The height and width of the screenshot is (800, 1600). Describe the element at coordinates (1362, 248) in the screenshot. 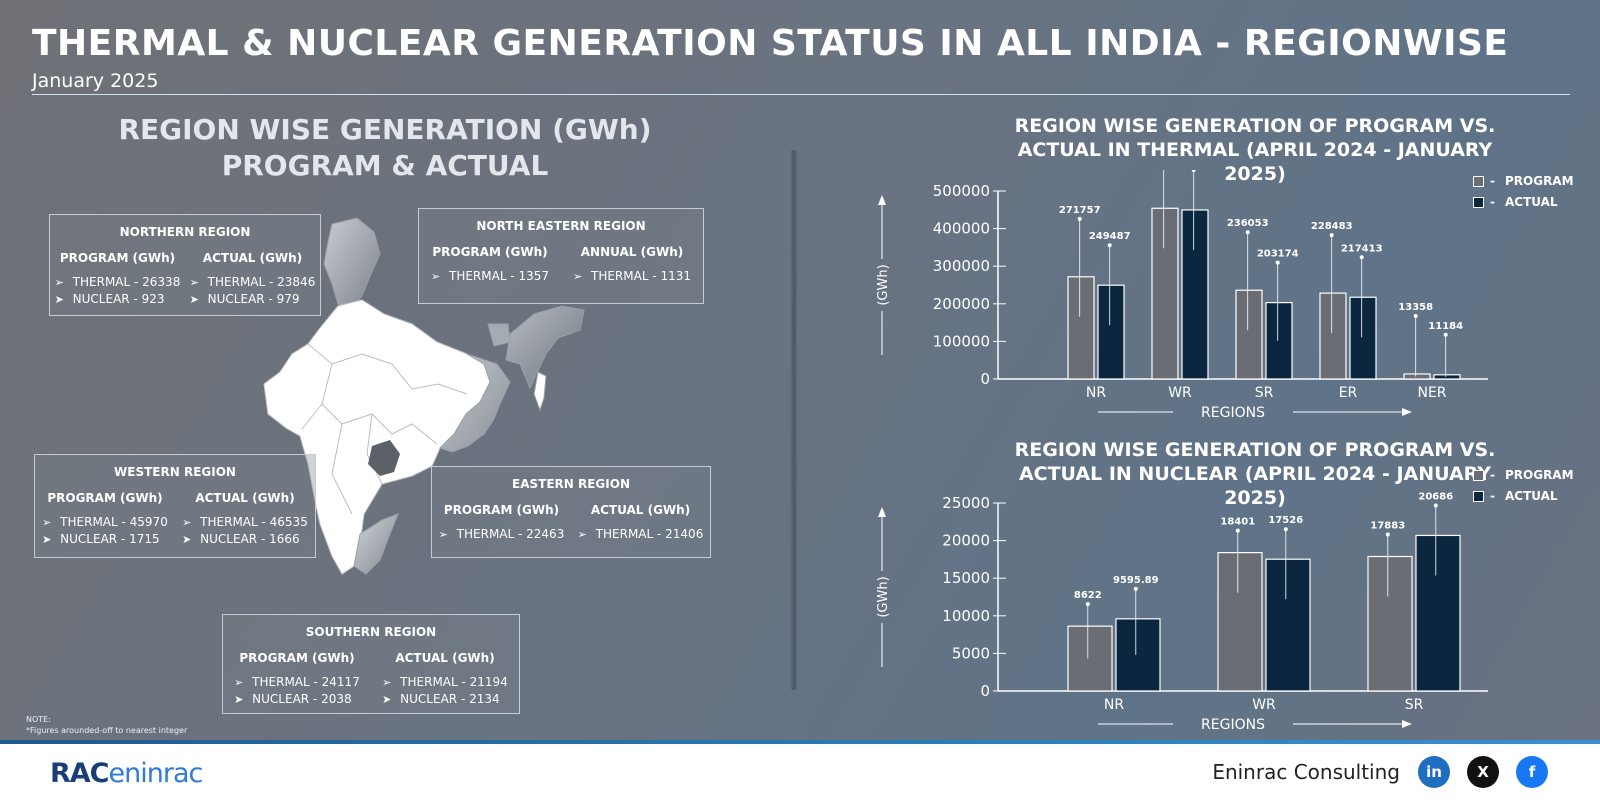

I see `data-label: 217413` at that location.